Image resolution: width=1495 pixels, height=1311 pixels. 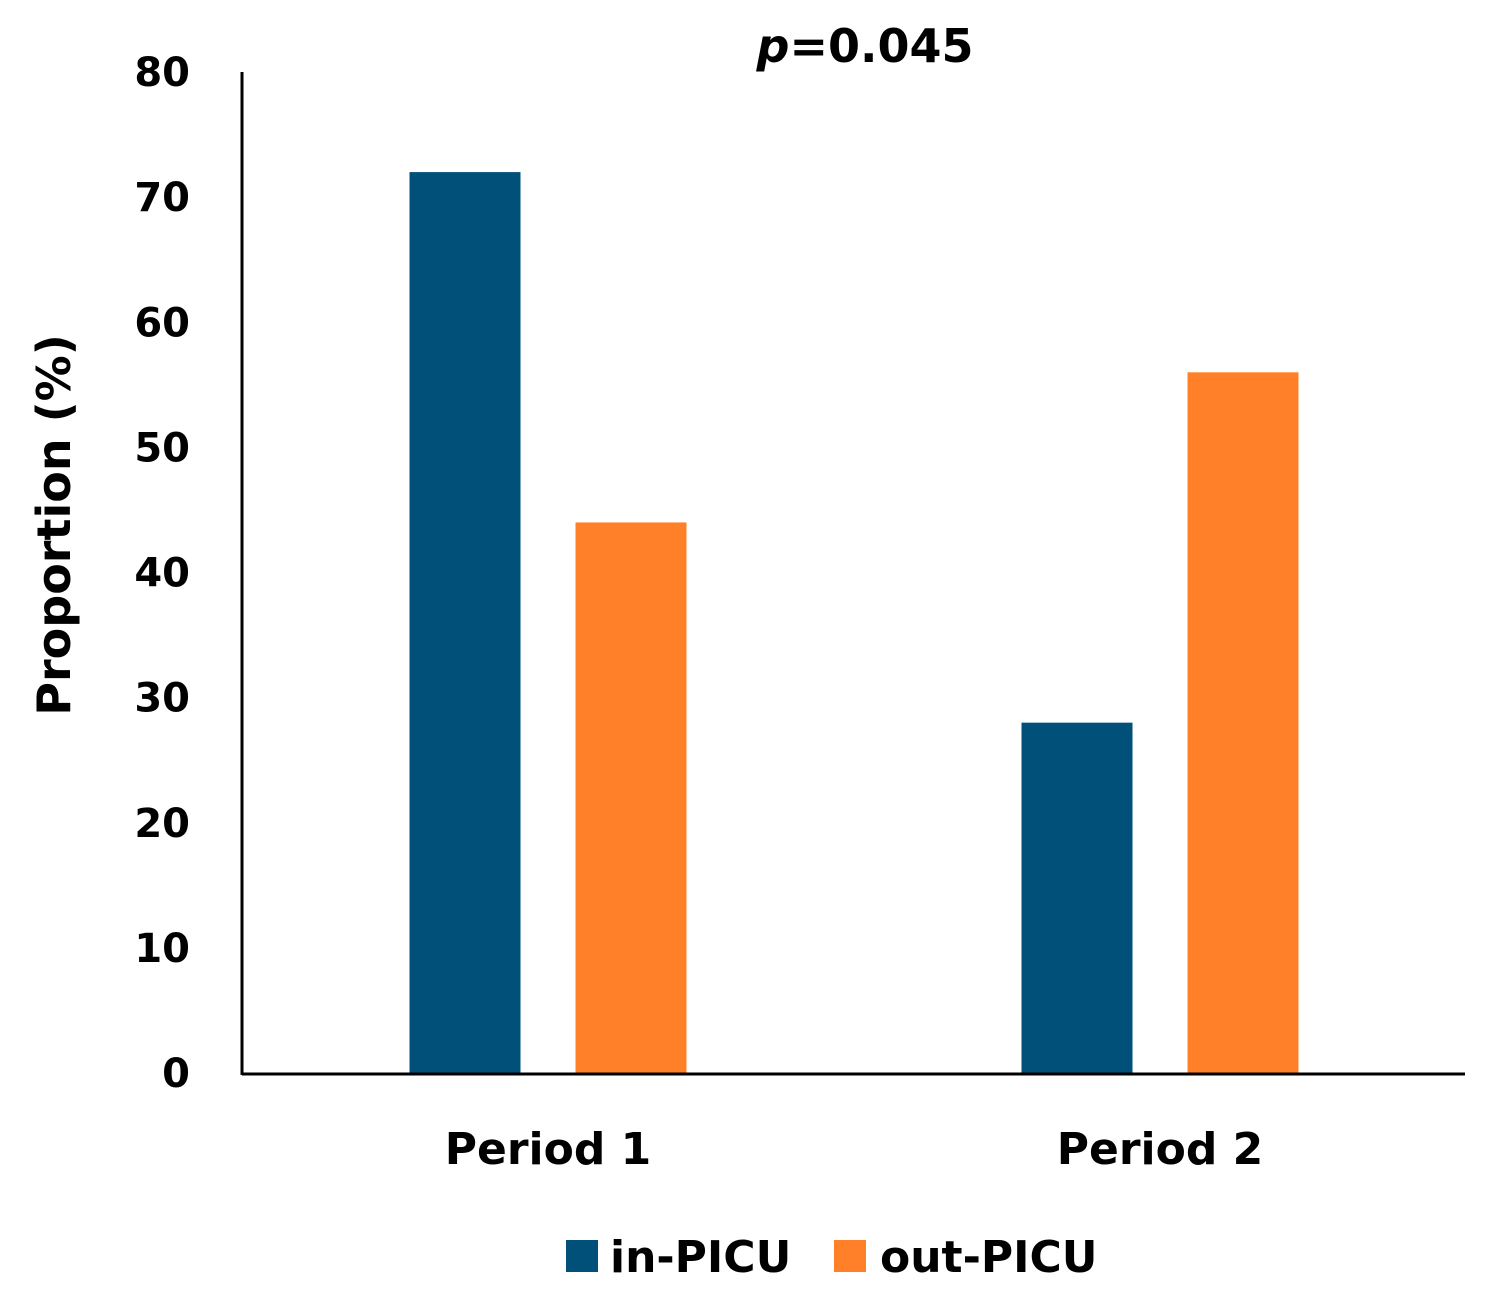 What do you see at coordinates (881, 46) in the screenshot?
I see `p-value: =0.045` at bounding box center [881, 46].